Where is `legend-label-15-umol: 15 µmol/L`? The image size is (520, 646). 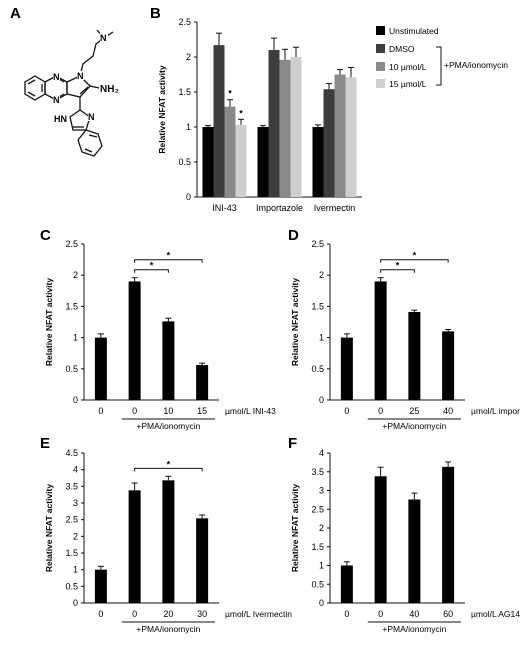 legend-label-15-umol: 15 µmol/L is located at coordinates (408, 84).